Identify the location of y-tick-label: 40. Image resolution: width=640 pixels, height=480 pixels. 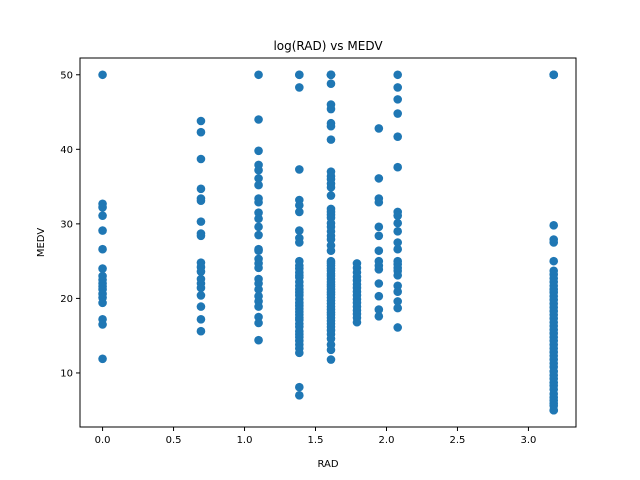
(66, 150).